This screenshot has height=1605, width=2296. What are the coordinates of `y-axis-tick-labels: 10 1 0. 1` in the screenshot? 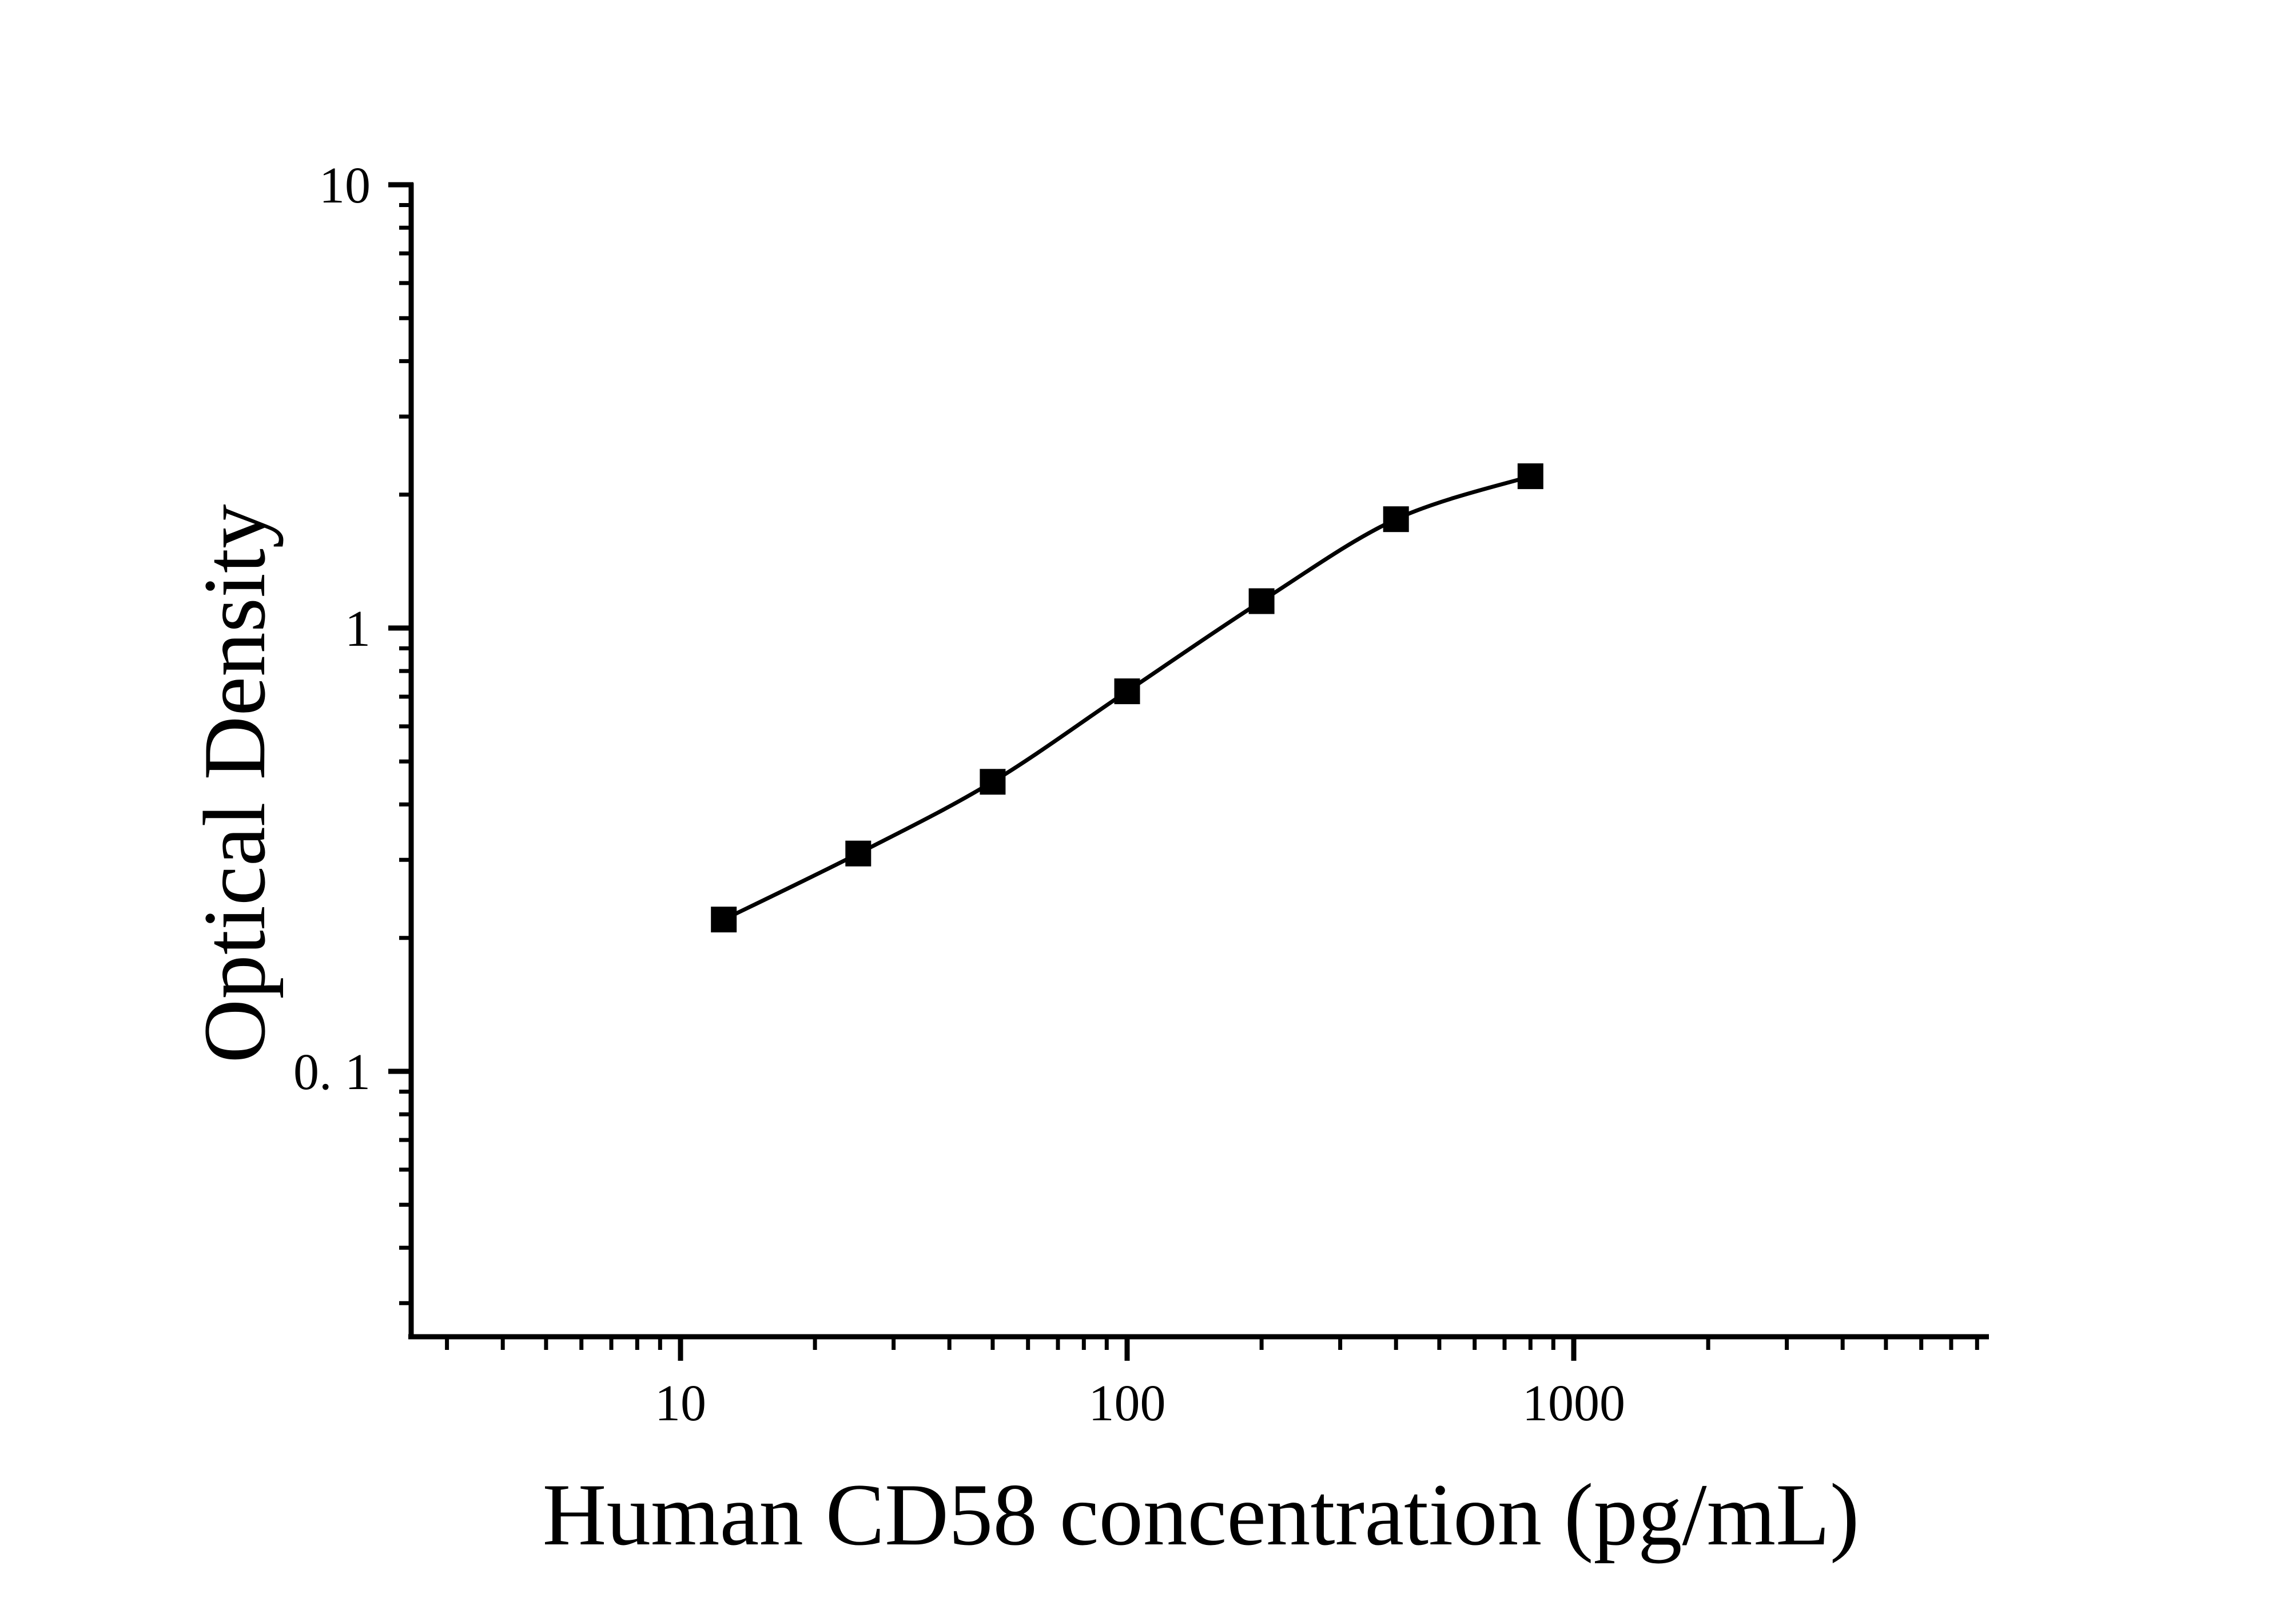 It's located at (332, 629).